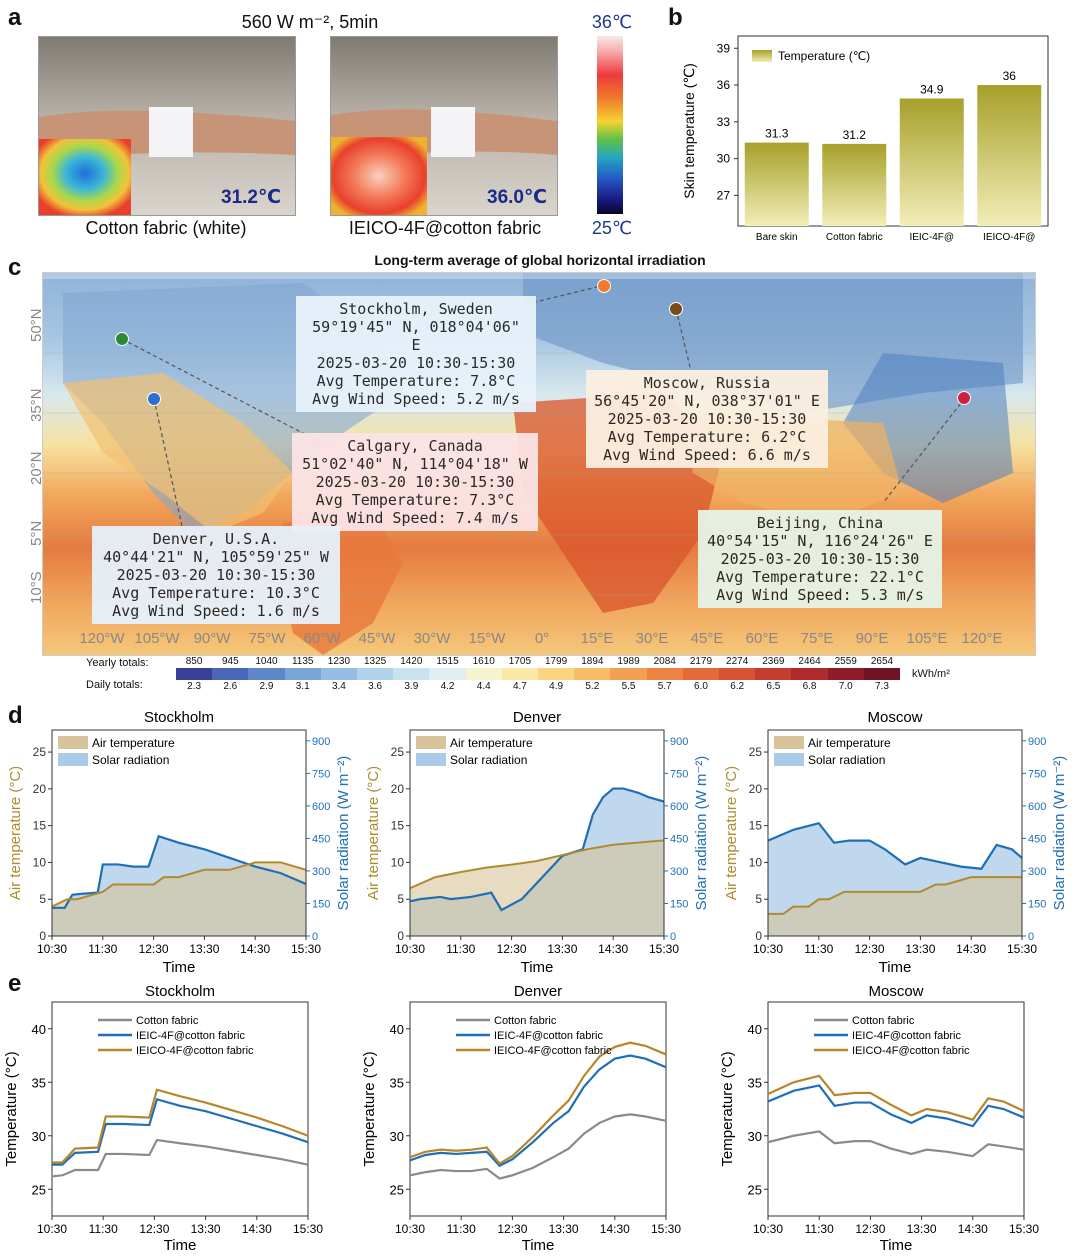 This screenshot has width=1080, height=1260. What do you see at coordinates (216, 593) in the screenshot?
I see `callout-temp: Avg Temperature: 10.3°C` at bounding box center [216, 593].